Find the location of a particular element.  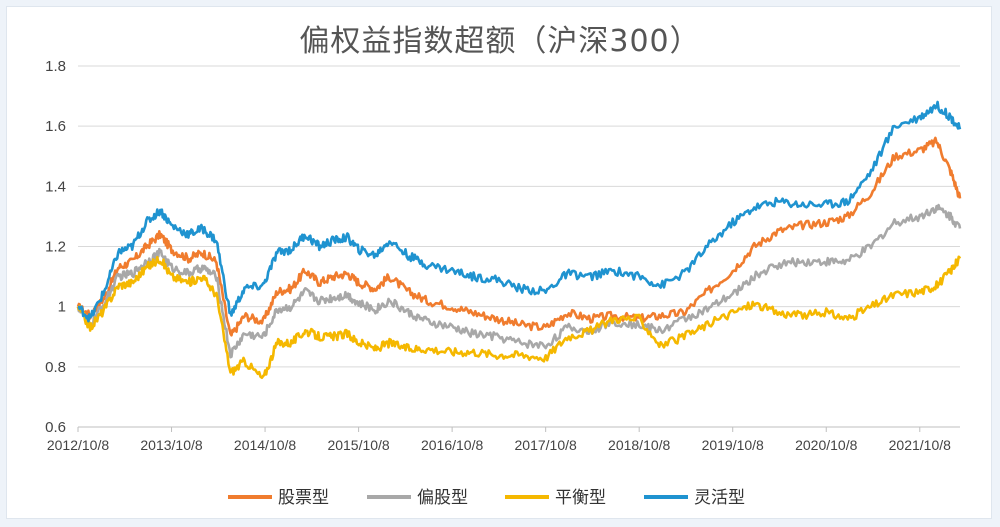

x-tick-label: 2017/10/8 is located at coordinates (546, 445).